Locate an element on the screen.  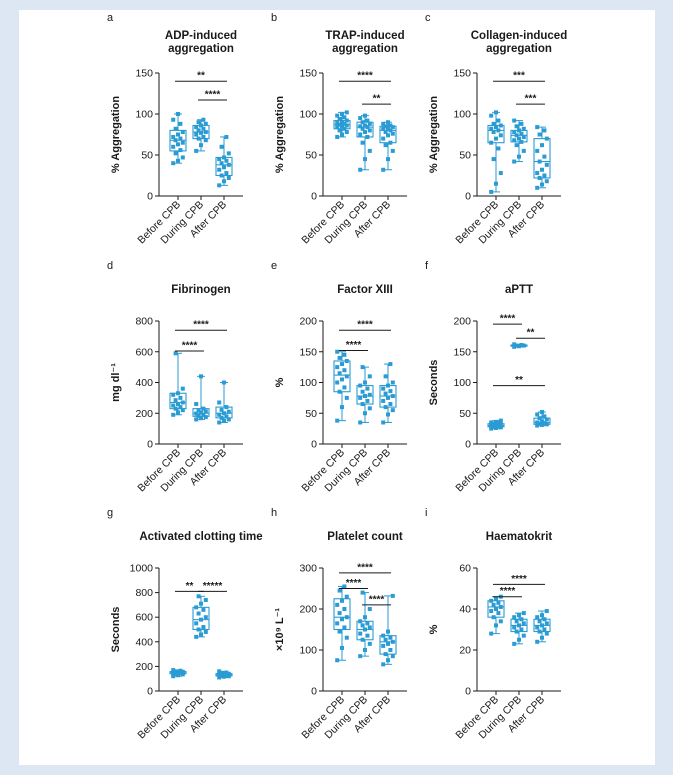
y-tick-label-a-2: 100 is located at coordinates (144, 115).